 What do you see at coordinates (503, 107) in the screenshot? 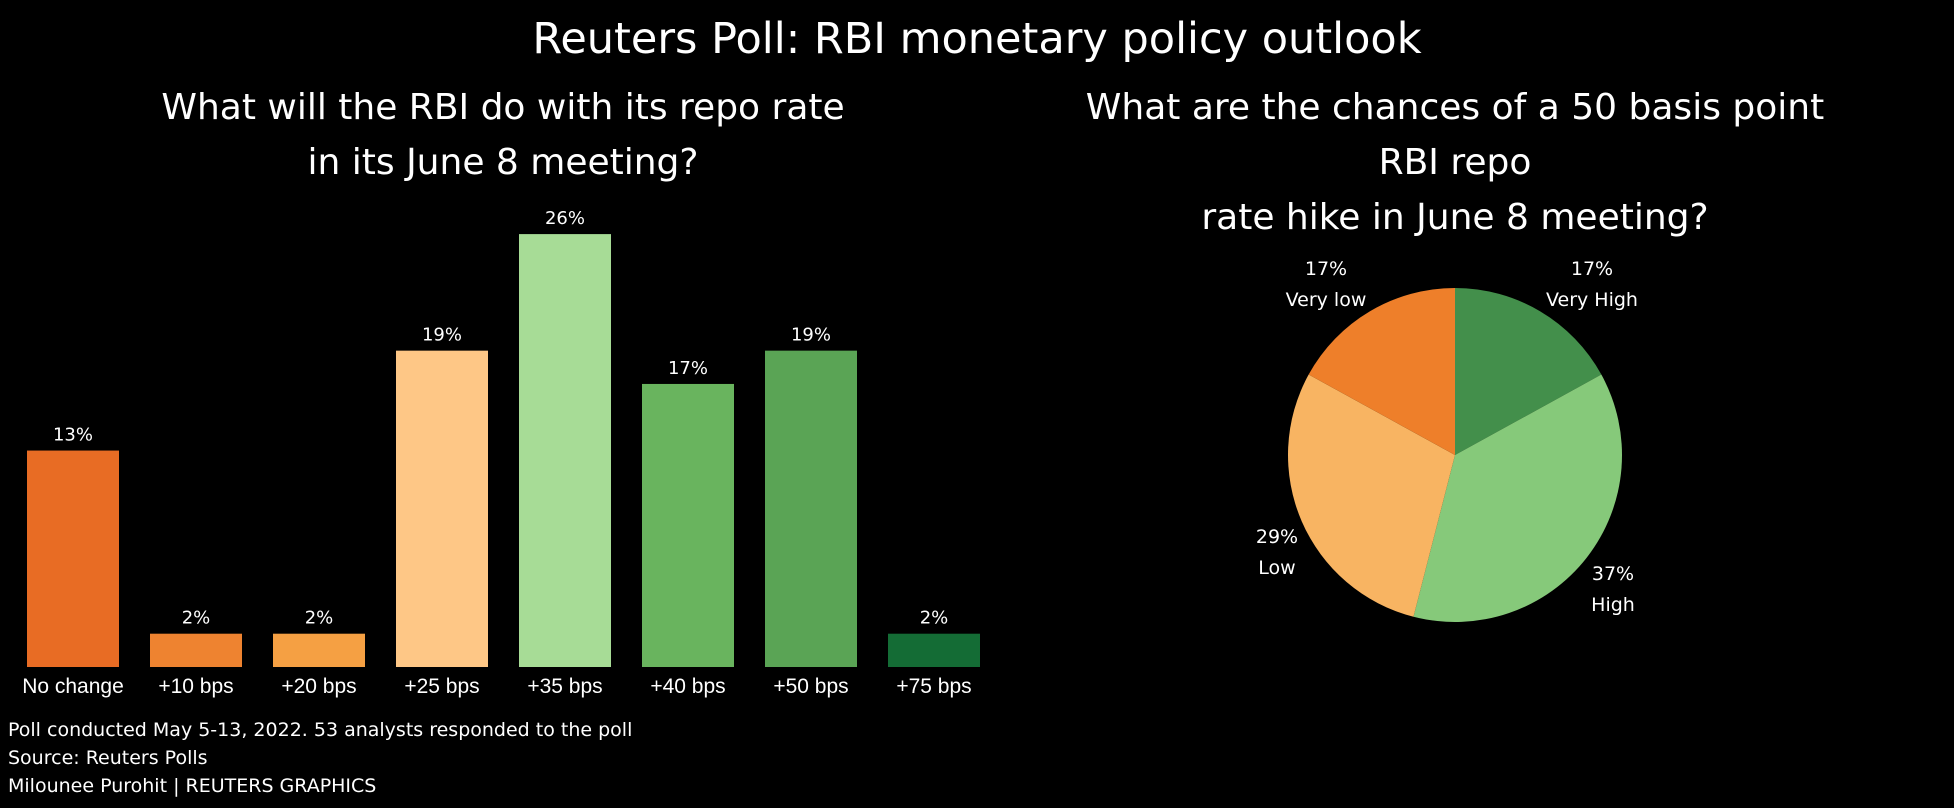
I see `bar-chart-title-line: What will the RBI do with its repo rate` at bounding box center [503, 107].